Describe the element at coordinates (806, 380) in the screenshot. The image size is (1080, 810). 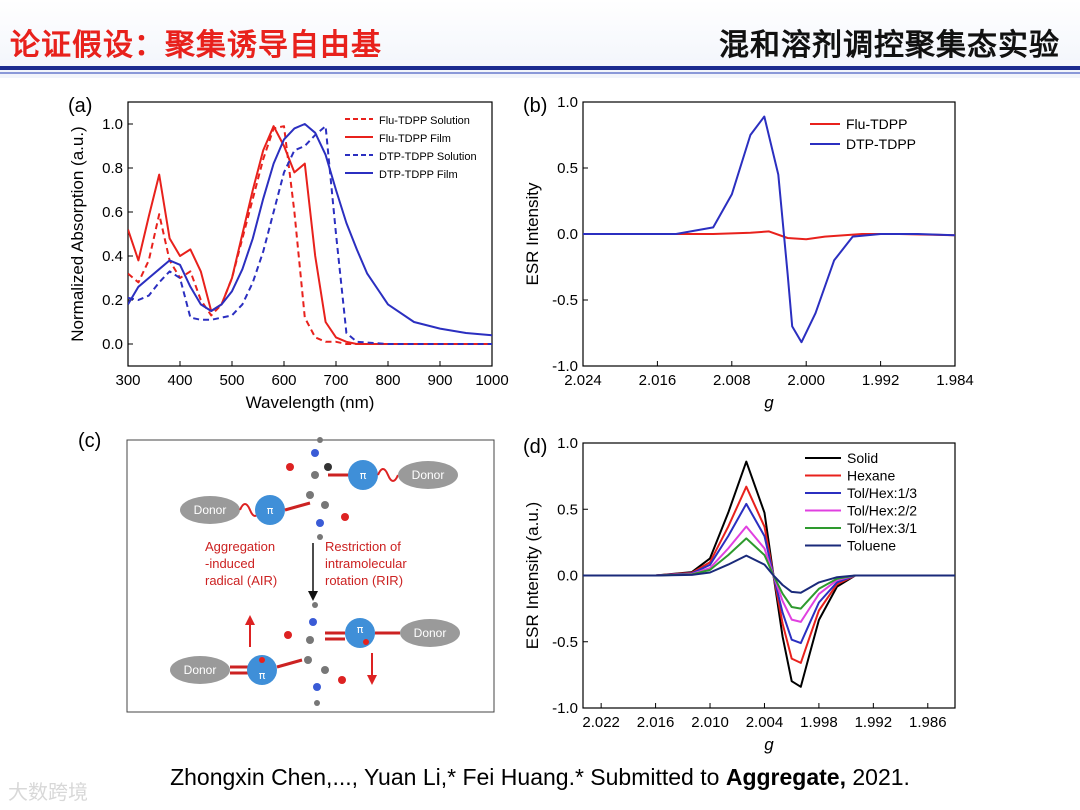
I see `x-tick-label: 2.000` at that location.